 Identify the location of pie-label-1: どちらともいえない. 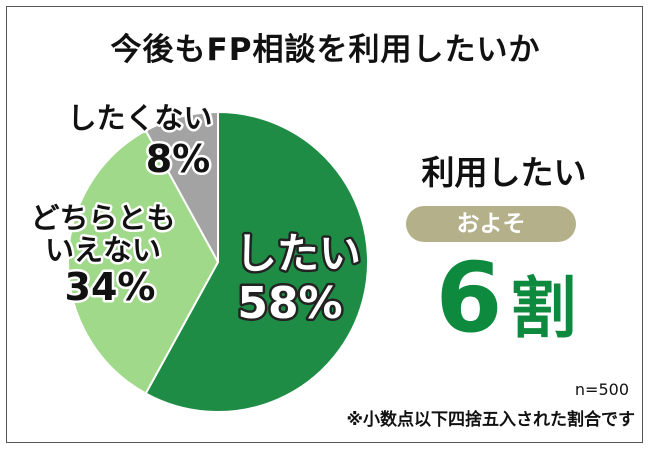
(102, 234).